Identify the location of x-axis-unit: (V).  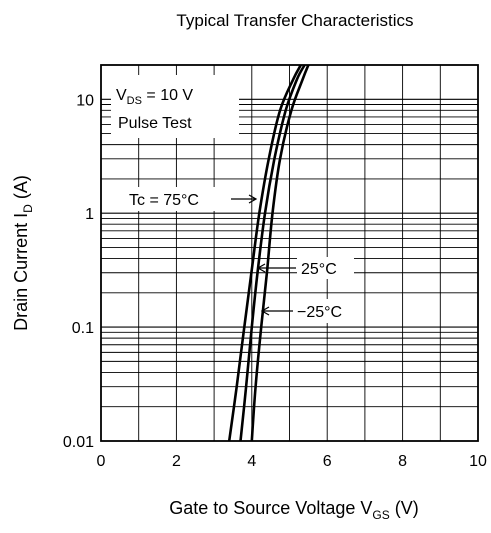
(407, 508).